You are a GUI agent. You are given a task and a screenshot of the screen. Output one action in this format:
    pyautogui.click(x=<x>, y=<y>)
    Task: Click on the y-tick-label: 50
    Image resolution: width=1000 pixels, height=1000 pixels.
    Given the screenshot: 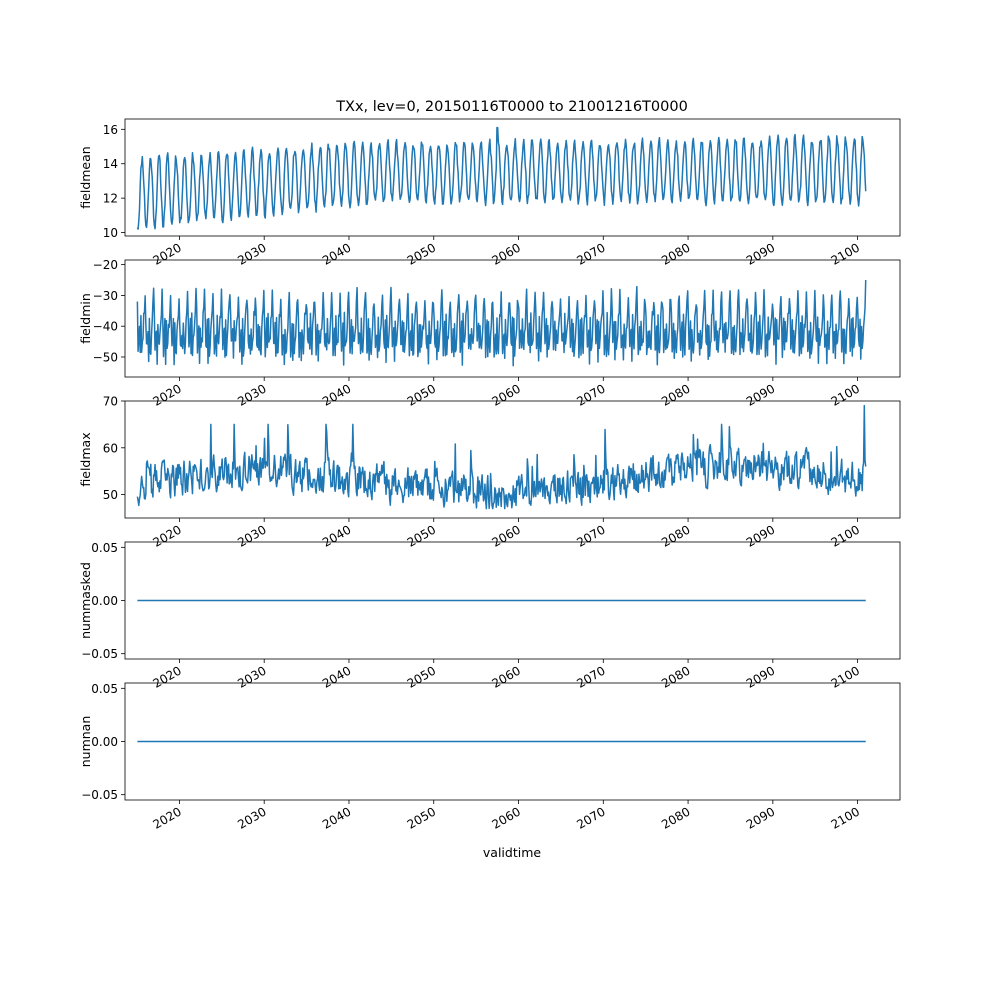 What is the action you would take?
    pyautogui.click(x=110, y=495)
    